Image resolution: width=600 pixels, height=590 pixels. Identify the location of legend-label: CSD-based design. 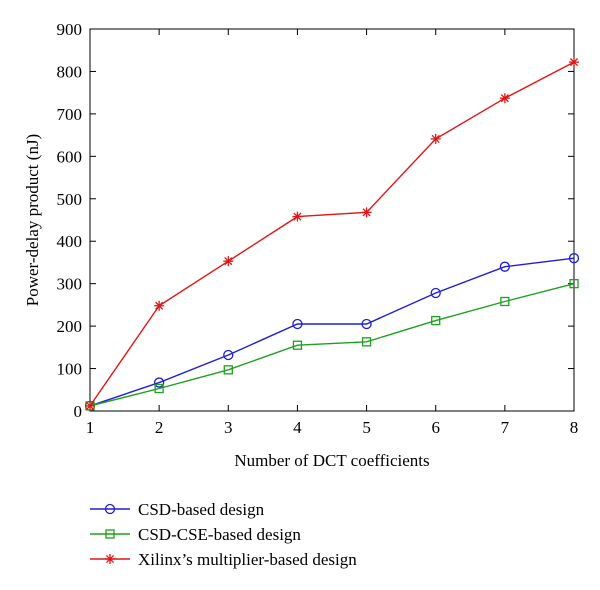
(201, 509).